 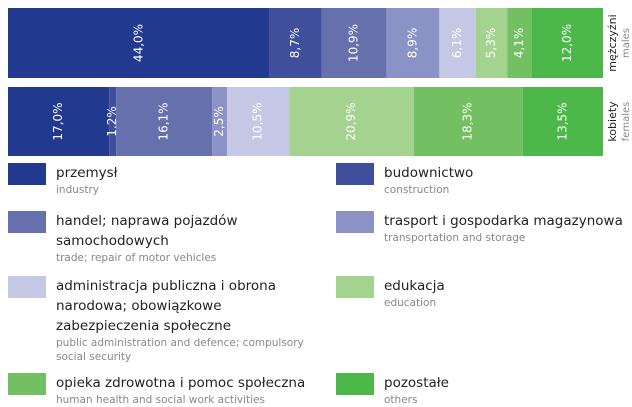 What do you see at coordinates (187, 180) in the screenshot?
I see `legend-text: przemysł industry` at bounding box center [187, 180].